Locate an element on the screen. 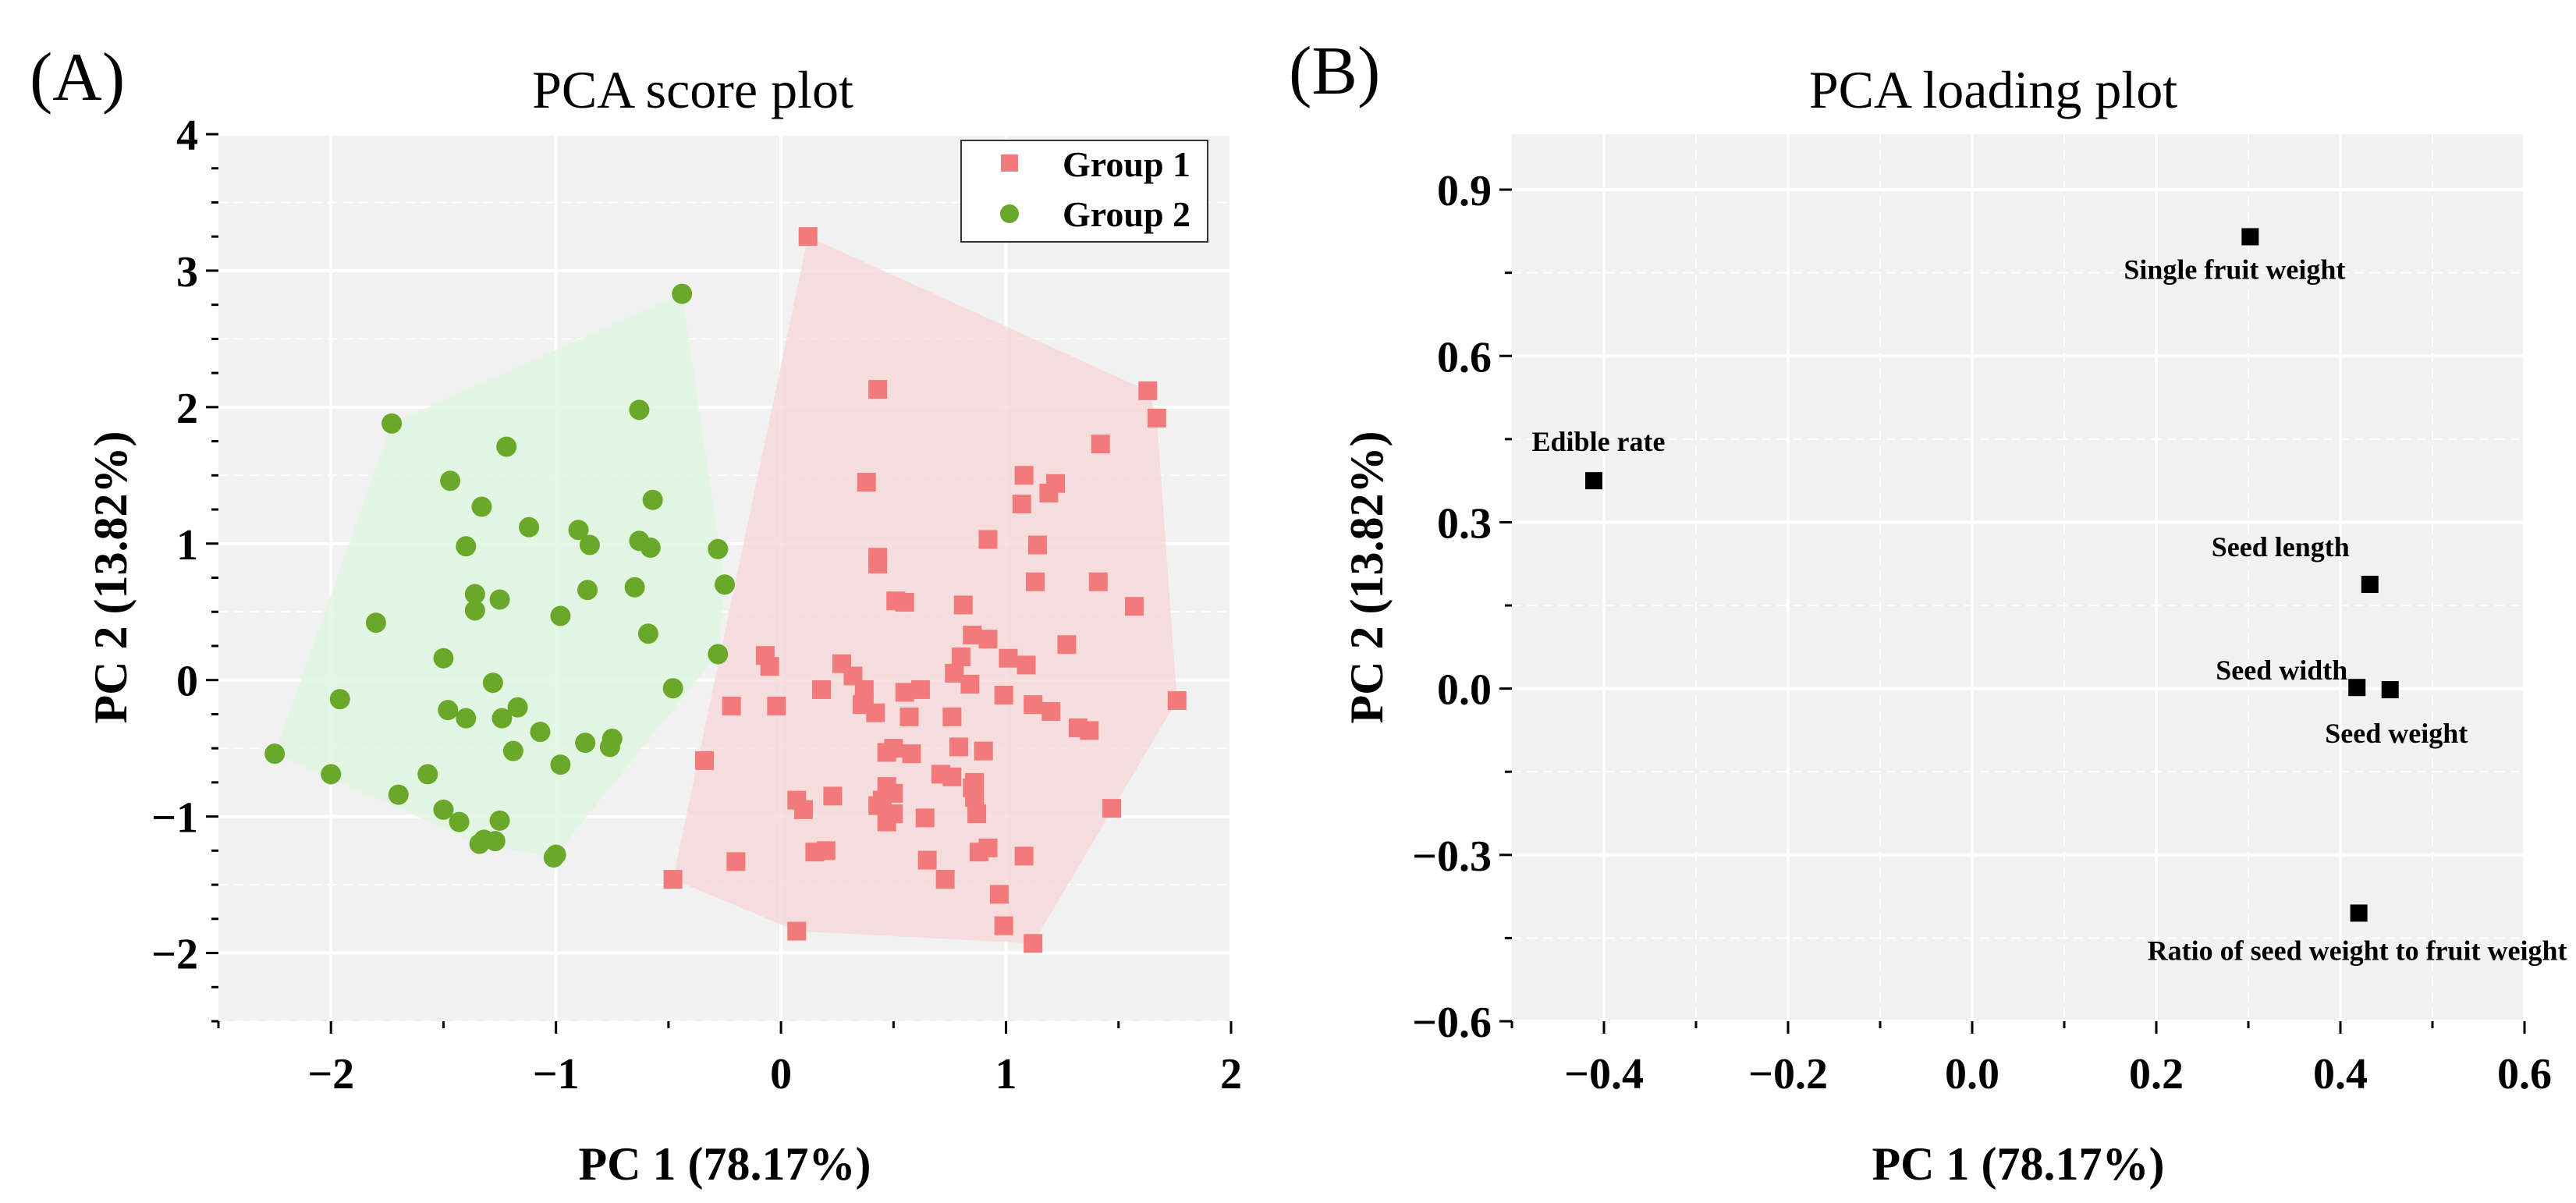  loading-plot-x-axis-title: PC 1 (78.17%) is located at coordinates (2018, 1164).